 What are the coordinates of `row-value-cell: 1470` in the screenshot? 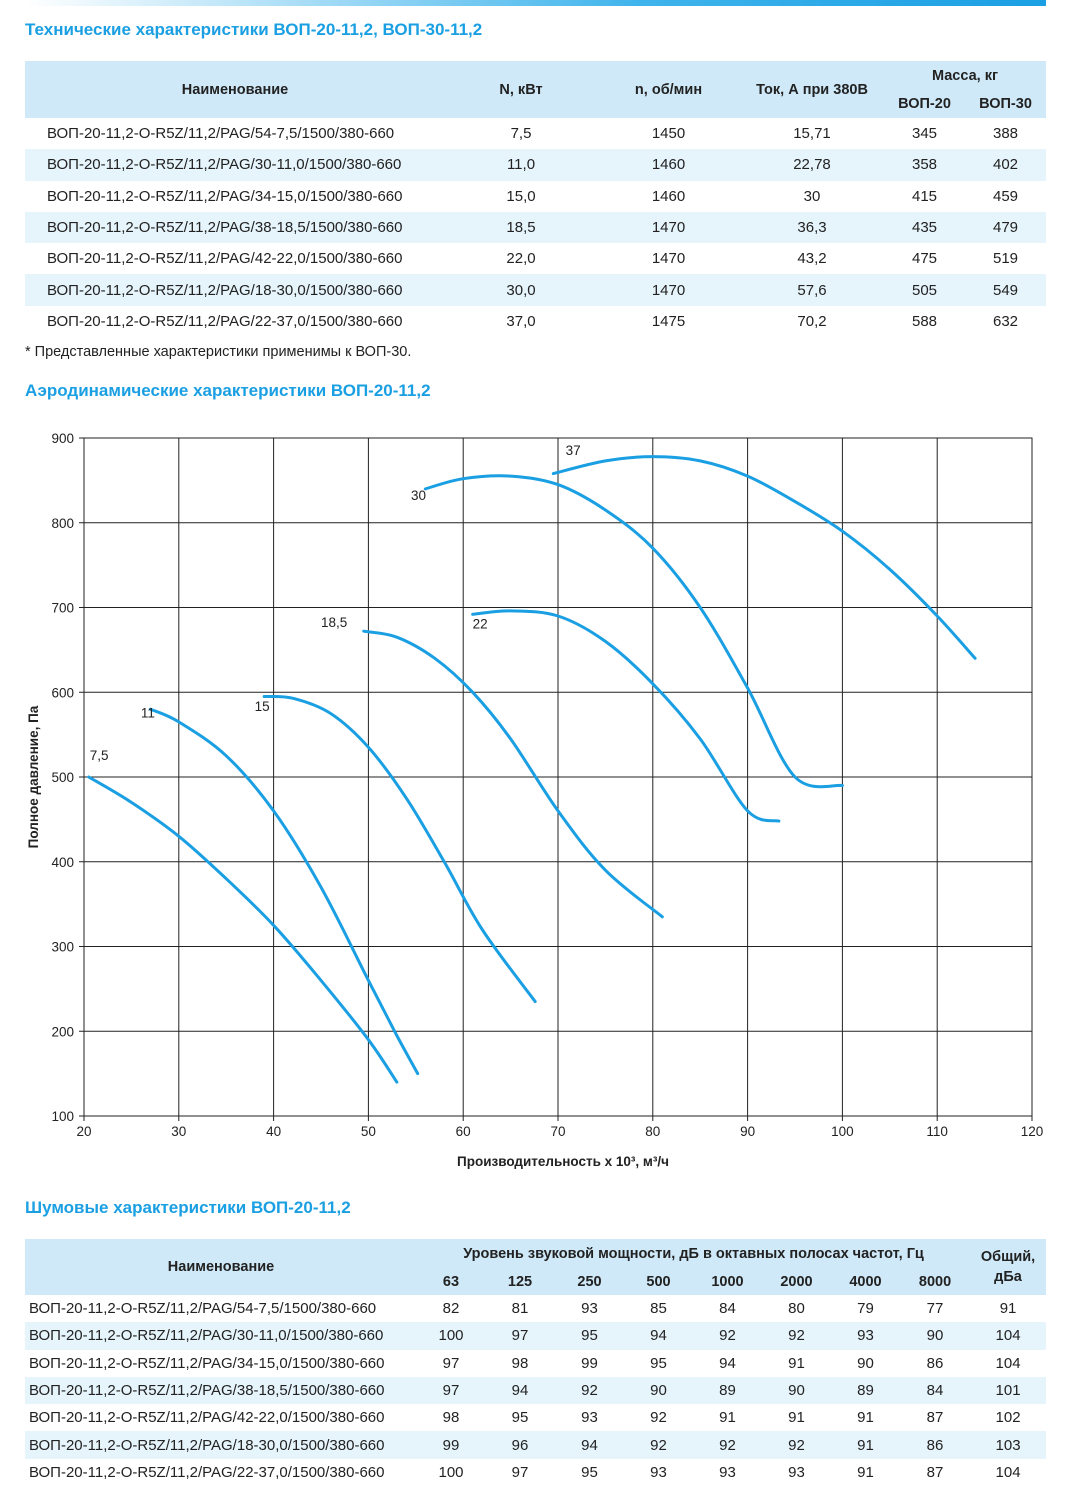 It's located at (668, 290).